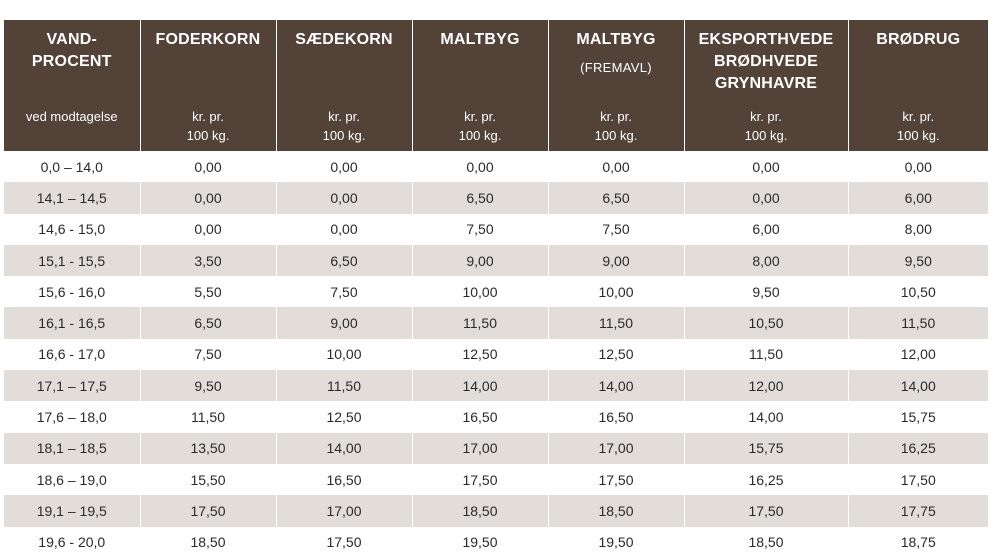 The image size is (993, 559). I want to click on column-title-line: PROCENT, so click(71, 61).